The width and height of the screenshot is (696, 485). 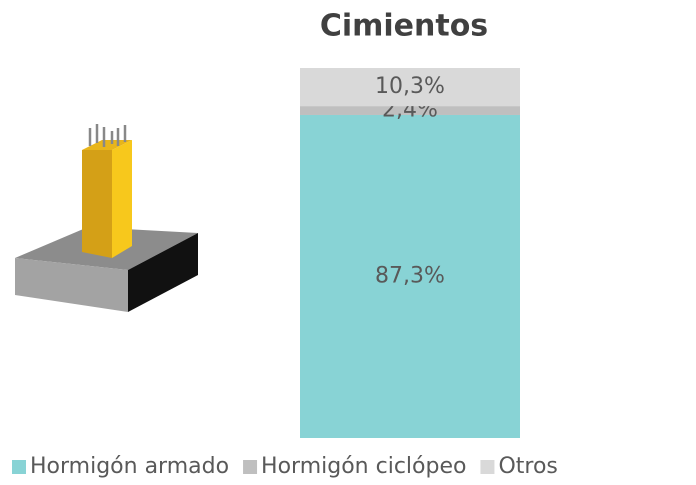 I want to click on value-label: 10,3%, so click(x=410, y=86).